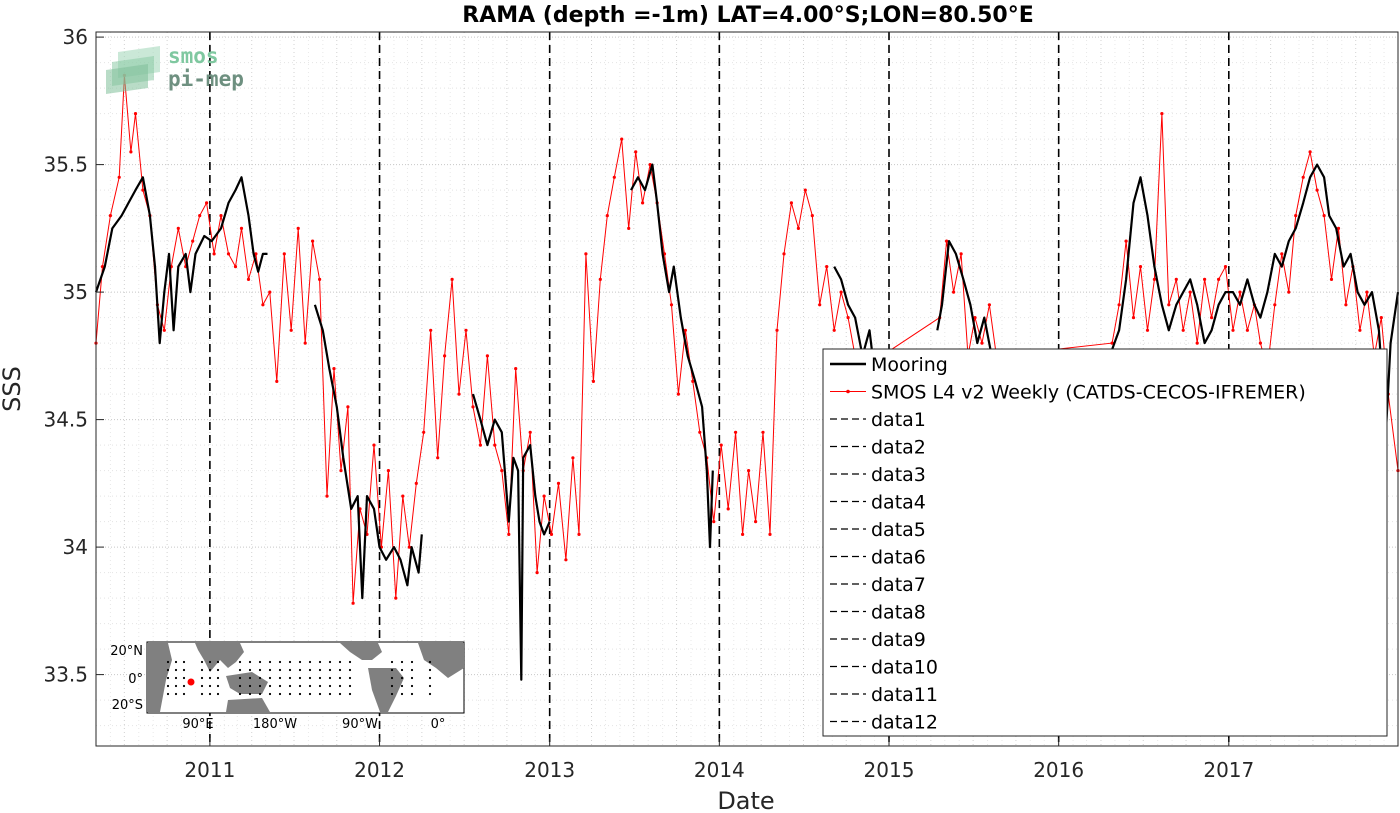  What do you see at coordinates (160, 677) in the screenshot?
I see `land-africa` at bounding box center [160, 677].